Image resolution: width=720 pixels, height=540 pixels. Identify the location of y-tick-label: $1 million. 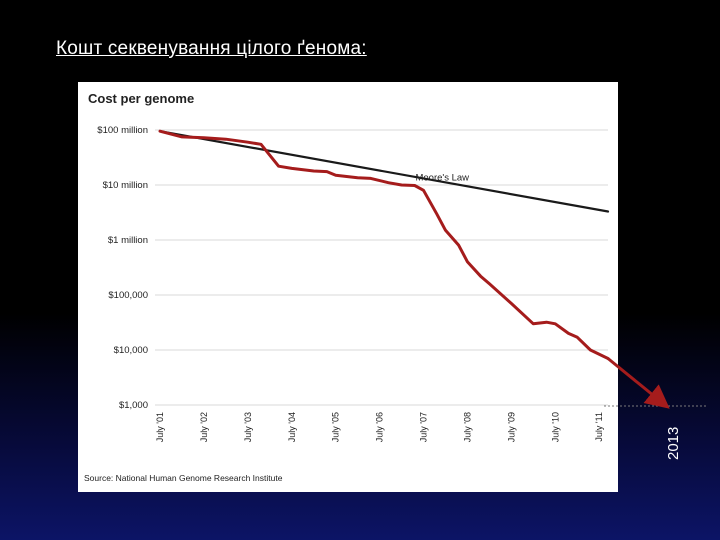
(128, 240).